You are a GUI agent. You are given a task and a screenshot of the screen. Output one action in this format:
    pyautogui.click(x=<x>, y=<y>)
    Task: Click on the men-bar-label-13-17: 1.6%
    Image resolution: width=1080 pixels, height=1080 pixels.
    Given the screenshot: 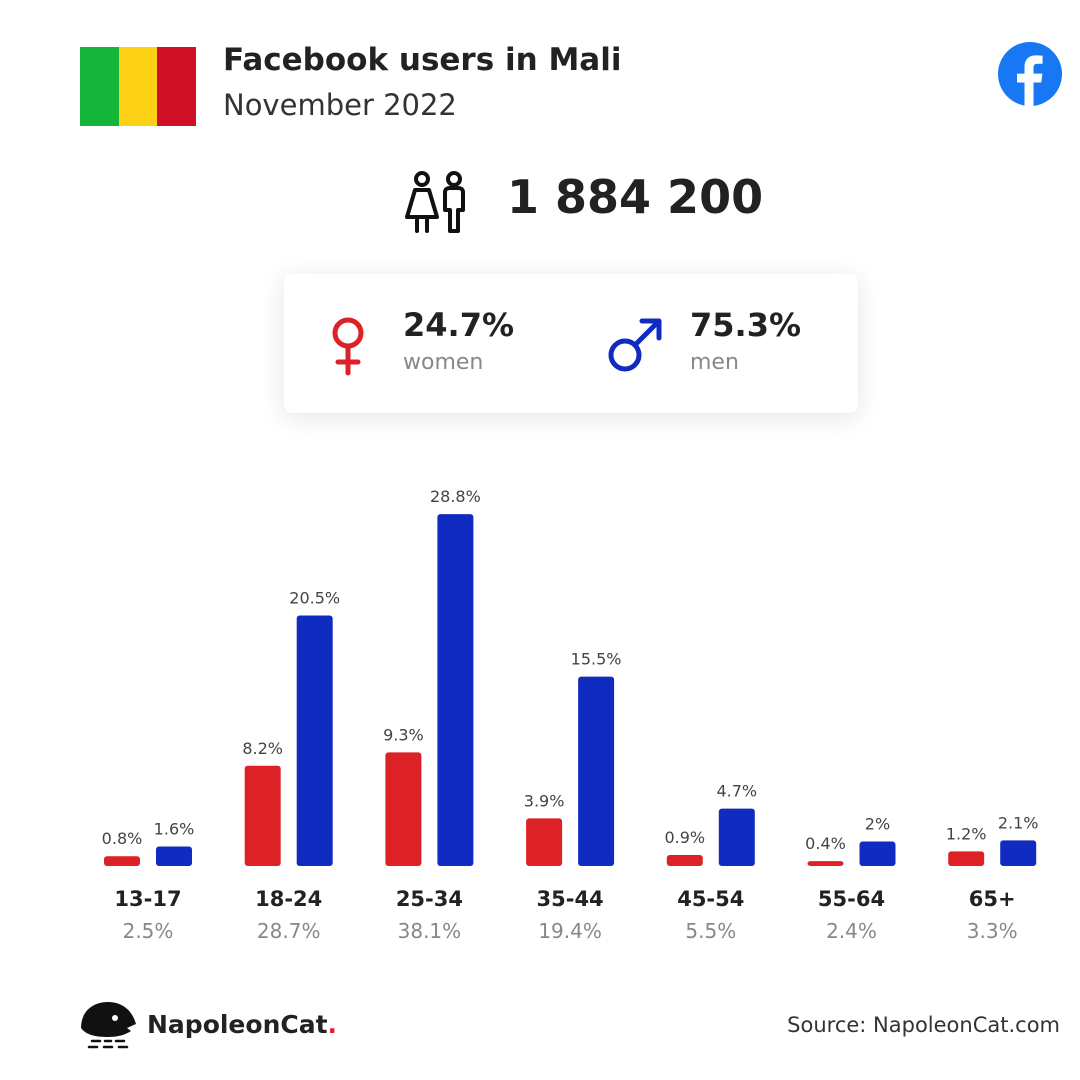 What is the action you would take?
    pyautogui.click(x=174, y=828)
    